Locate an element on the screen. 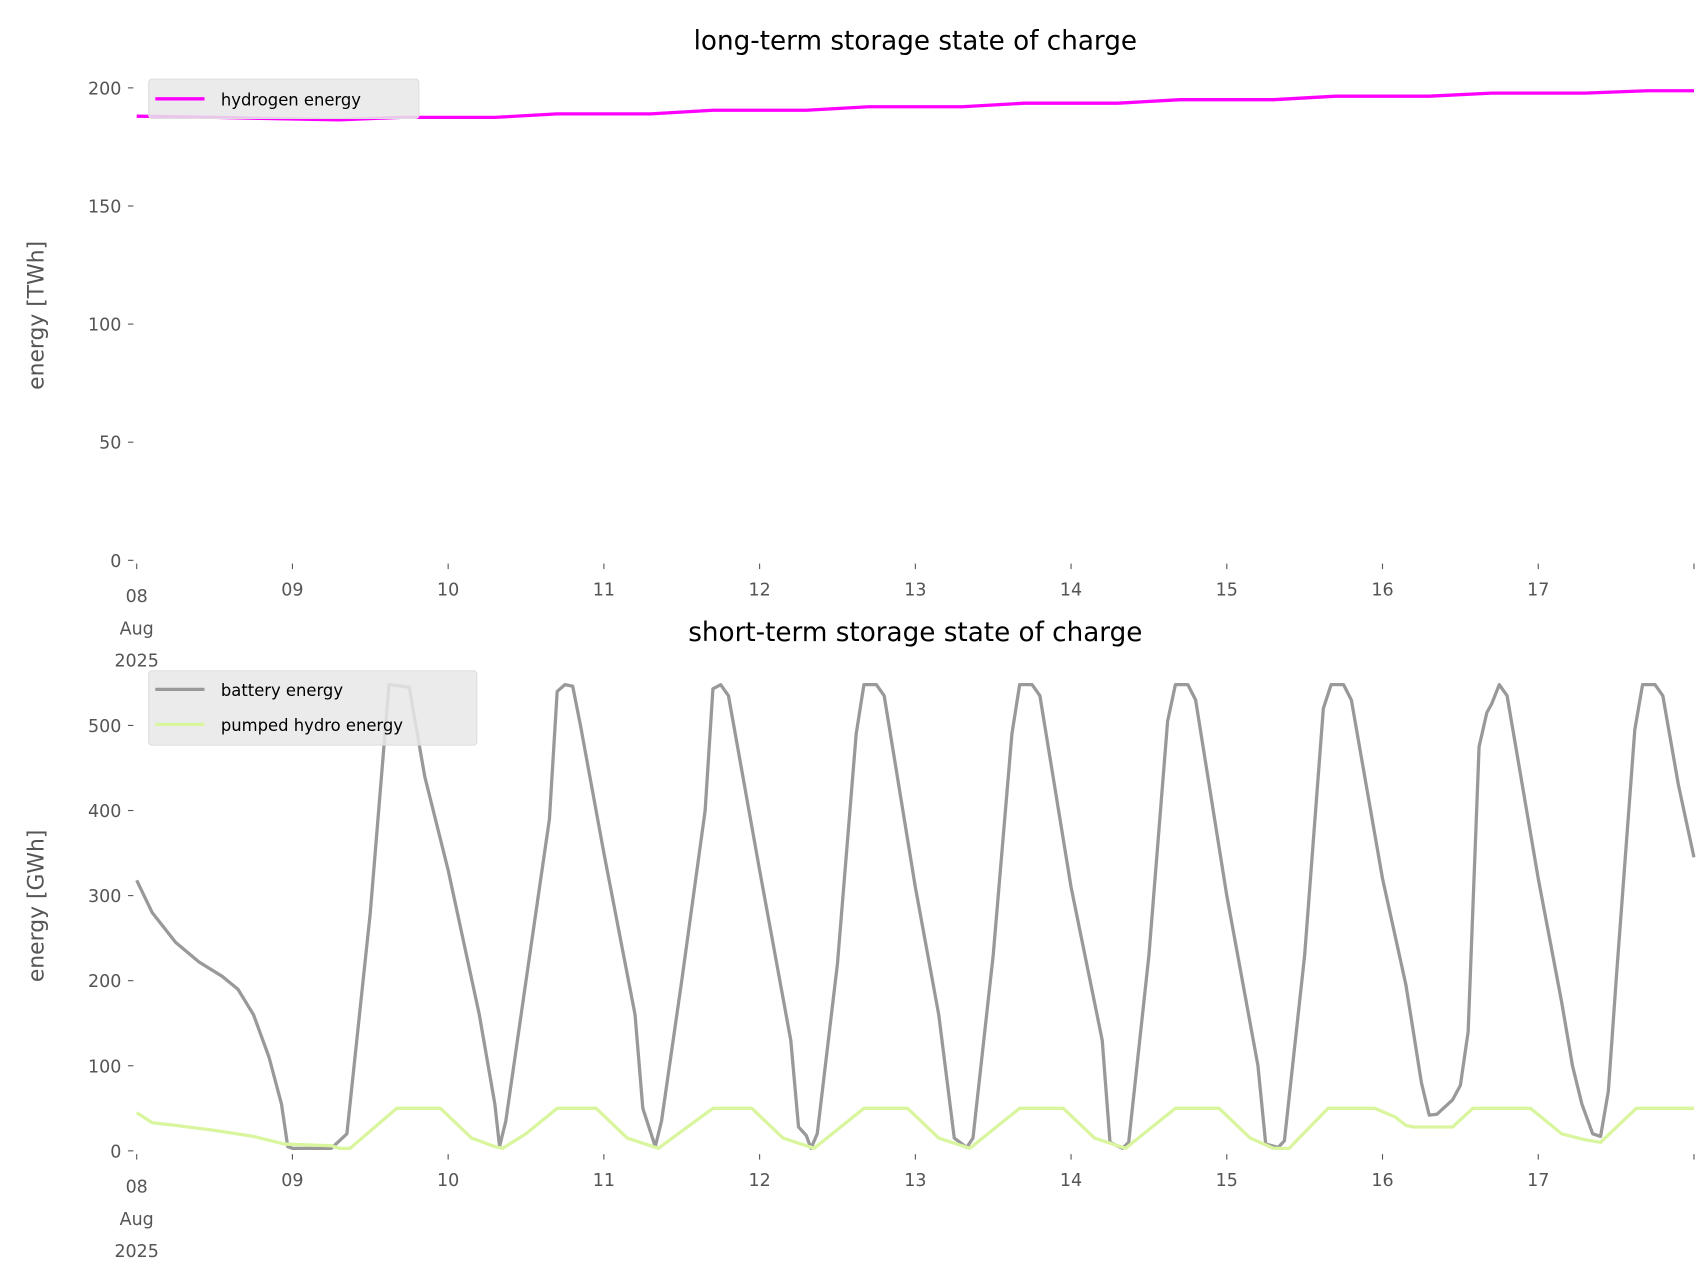 This screenshot has width=1706, height=1277. legend-label-battery: battery energy is located at coordinates (282, 690).